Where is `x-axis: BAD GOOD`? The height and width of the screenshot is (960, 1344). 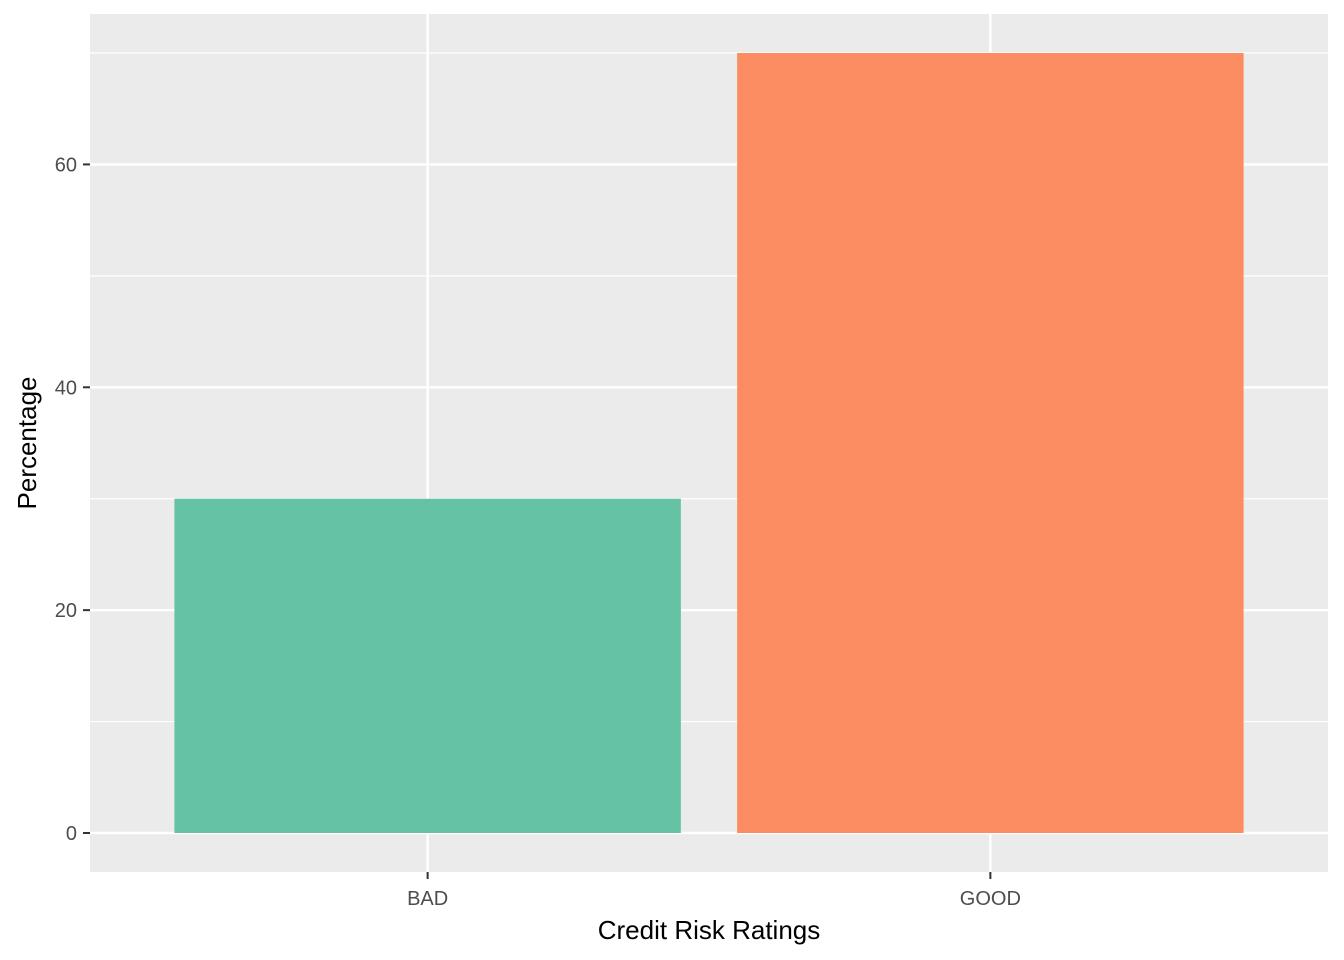
x-axis: BAD GOOD is located at coordinates (714, 891).